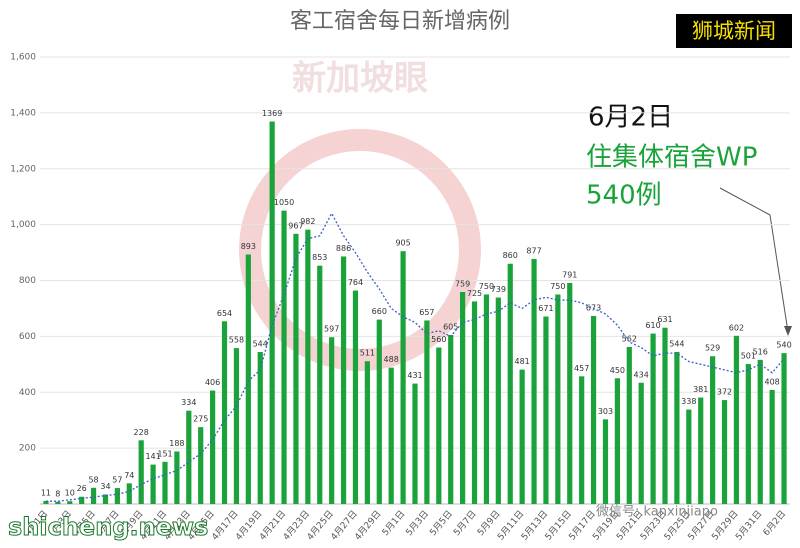  What do you see at coordinates (295, 225) in the screenshot?
I see `value-label: 967` at bounding box center [295, 225].